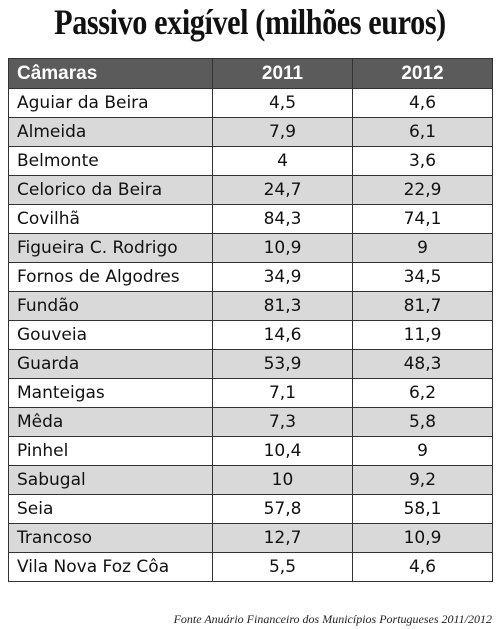 This screenshot has width=500, height=629. Describe the element at coordinates (282, 364) in the screenshot. I see `cell-value-2011: 53,9` at that location.